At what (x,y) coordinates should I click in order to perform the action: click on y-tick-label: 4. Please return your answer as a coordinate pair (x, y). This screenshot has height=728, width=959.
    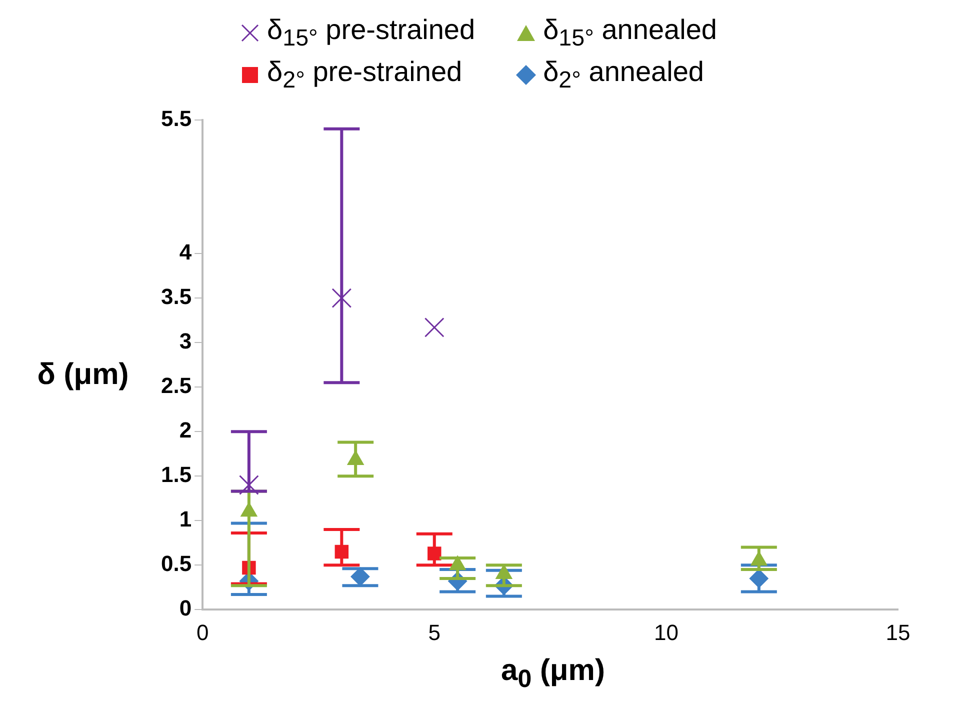
    Looking at the image, I should click on (185, 252).